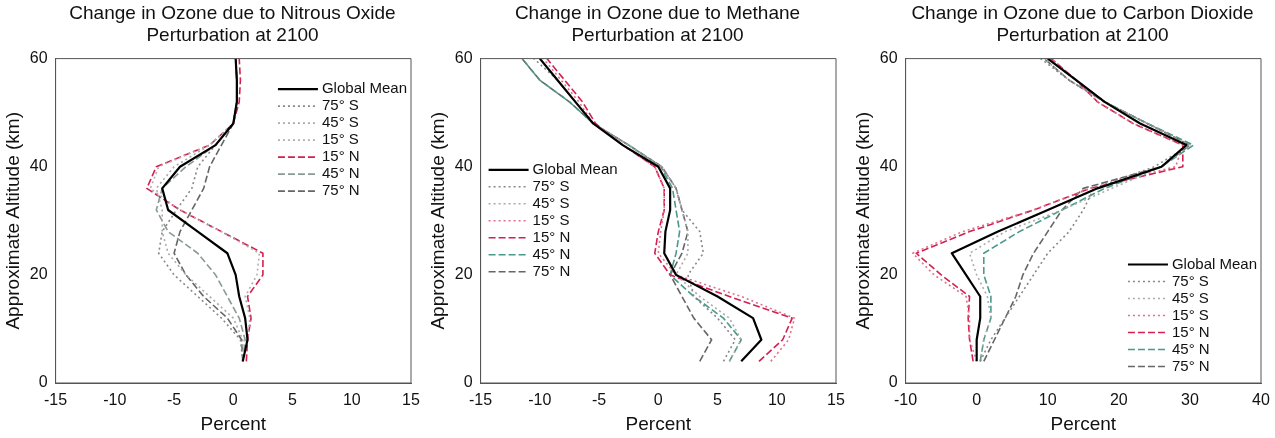 Image resolution: width=1275 pixels, height=438 pixels. I want to click on chart-title: Change in Ozone due to Nitrous Oxide Perturbation at 2100, so click(232, 24).